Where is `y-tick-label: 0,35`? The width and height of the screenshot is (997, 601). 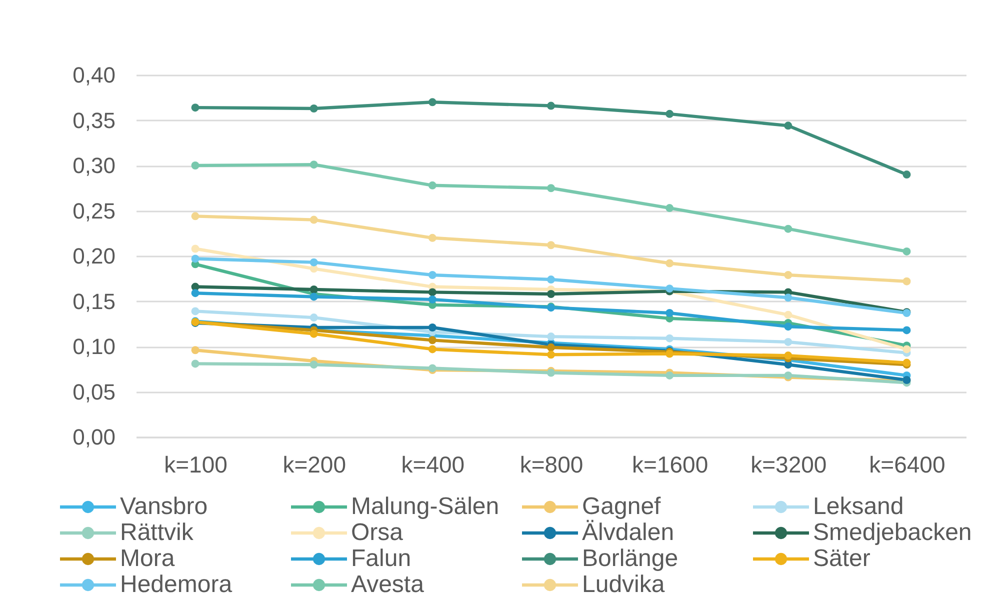
y-tick-label: 0,35 is located at coordinates (94, 120).